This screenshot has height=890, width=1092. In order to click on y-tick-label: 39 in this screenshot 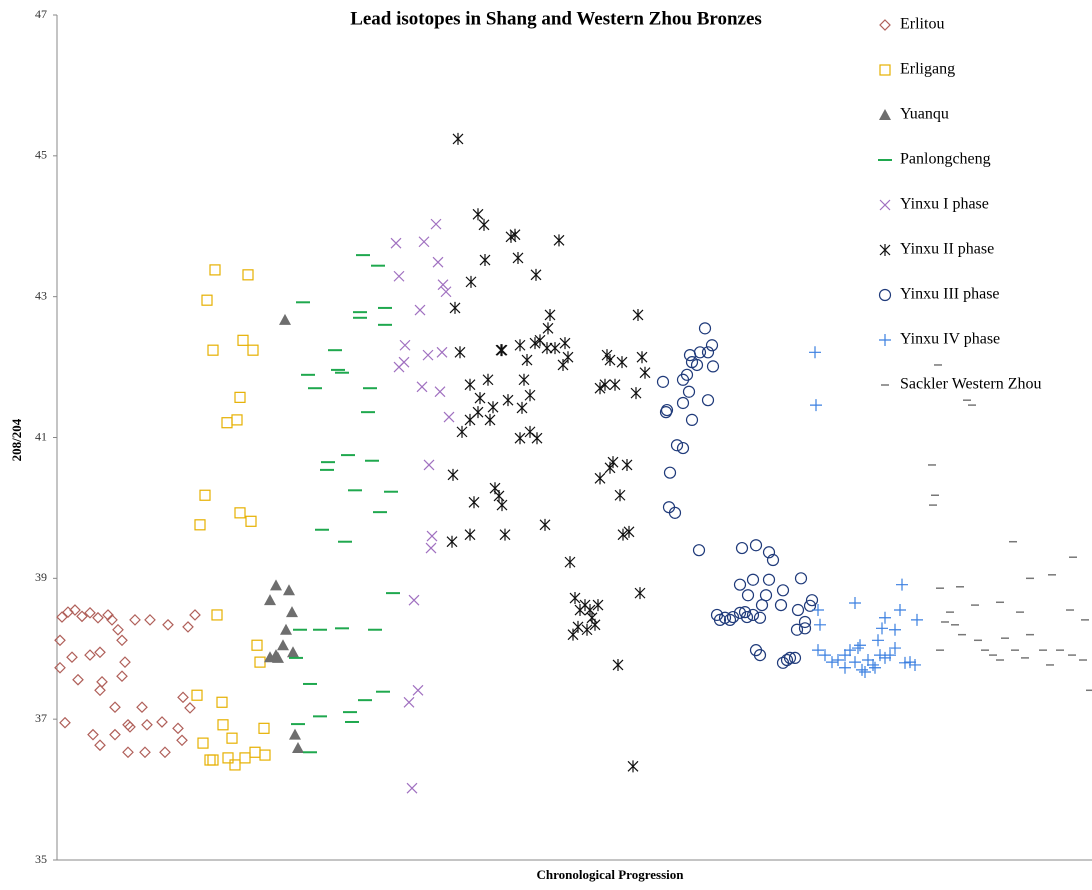, I will do `click(41, 577)`.